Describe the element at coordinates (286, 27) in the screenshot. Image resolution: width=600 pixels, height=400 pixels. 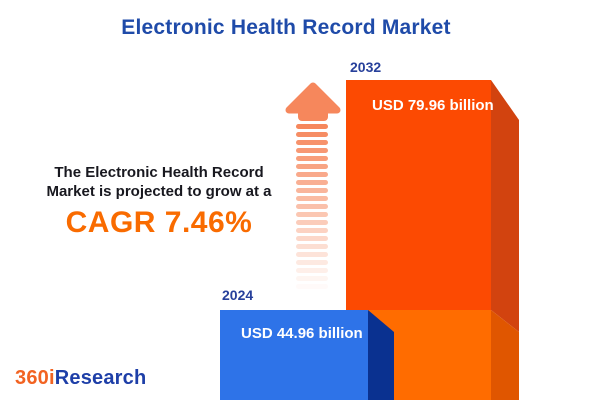
I see `page-title: Electronic Health Record Market` at that location.